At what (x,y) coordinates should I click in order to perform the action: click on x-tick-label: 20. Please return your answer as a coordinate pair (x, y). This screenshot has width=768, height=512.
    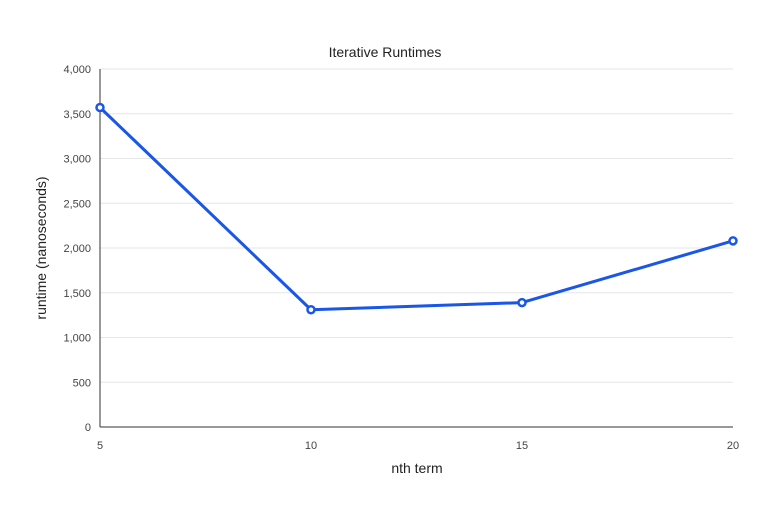
    Looking at the image, I should click on (733, 446).